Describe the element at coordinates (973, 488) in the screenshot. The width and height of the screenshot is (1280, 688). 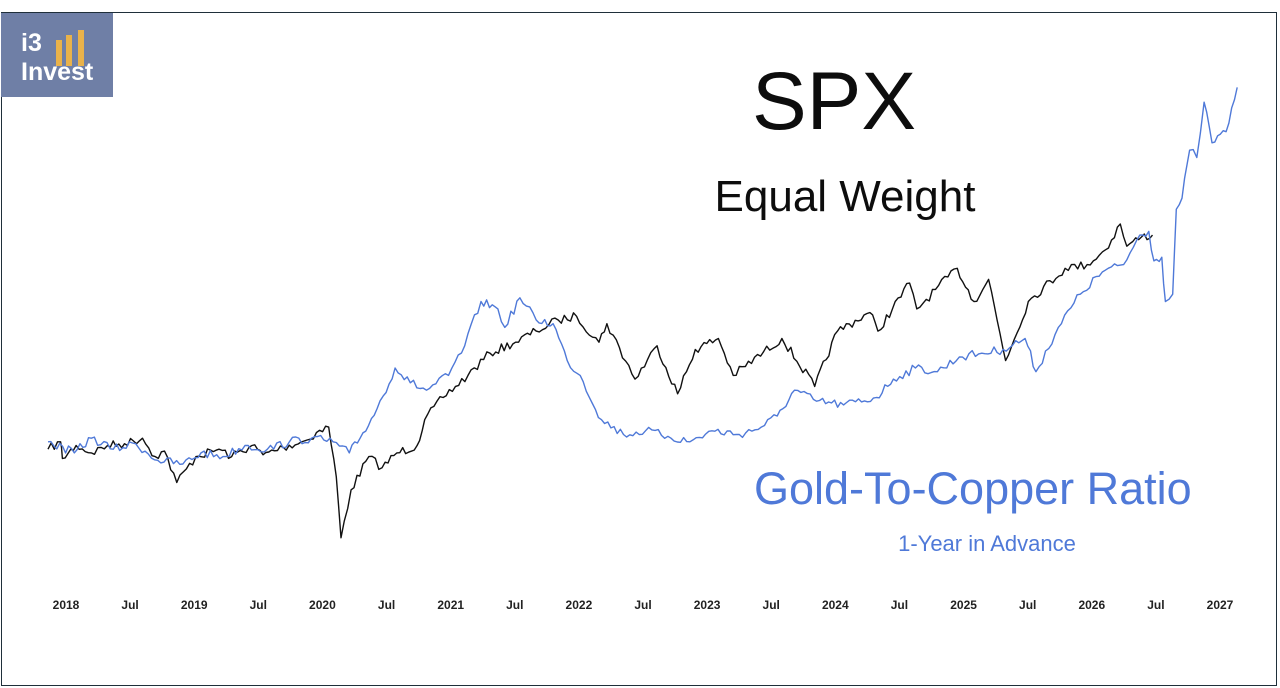
I see `annotation-title: Gold-To-Copper Ratio` at that location.